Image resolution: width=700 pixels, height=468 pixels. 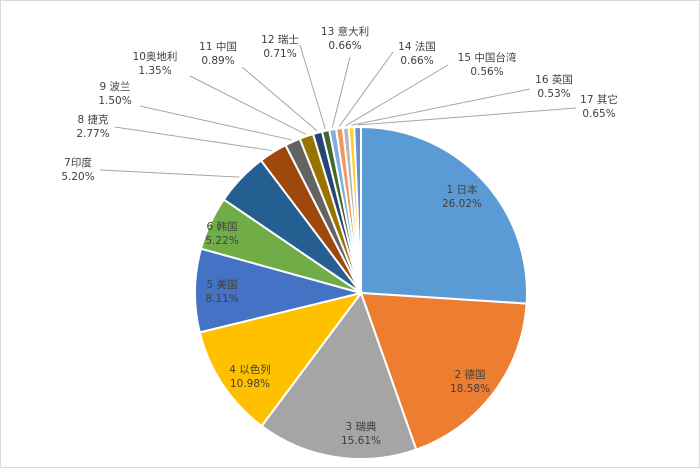 What do you see at coordinates (218, 46) in the screenshot?
I see `slice-category-label: 11 中国` at bounding box center [218, 46].